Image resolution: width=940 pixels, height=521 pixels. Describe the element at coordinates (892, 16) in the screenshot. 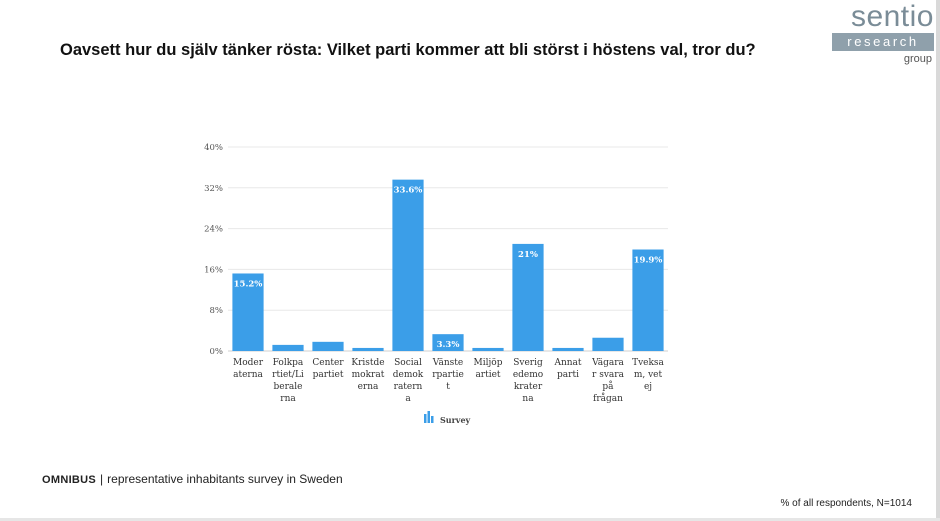

I see `logo-word: sentio` at that location.